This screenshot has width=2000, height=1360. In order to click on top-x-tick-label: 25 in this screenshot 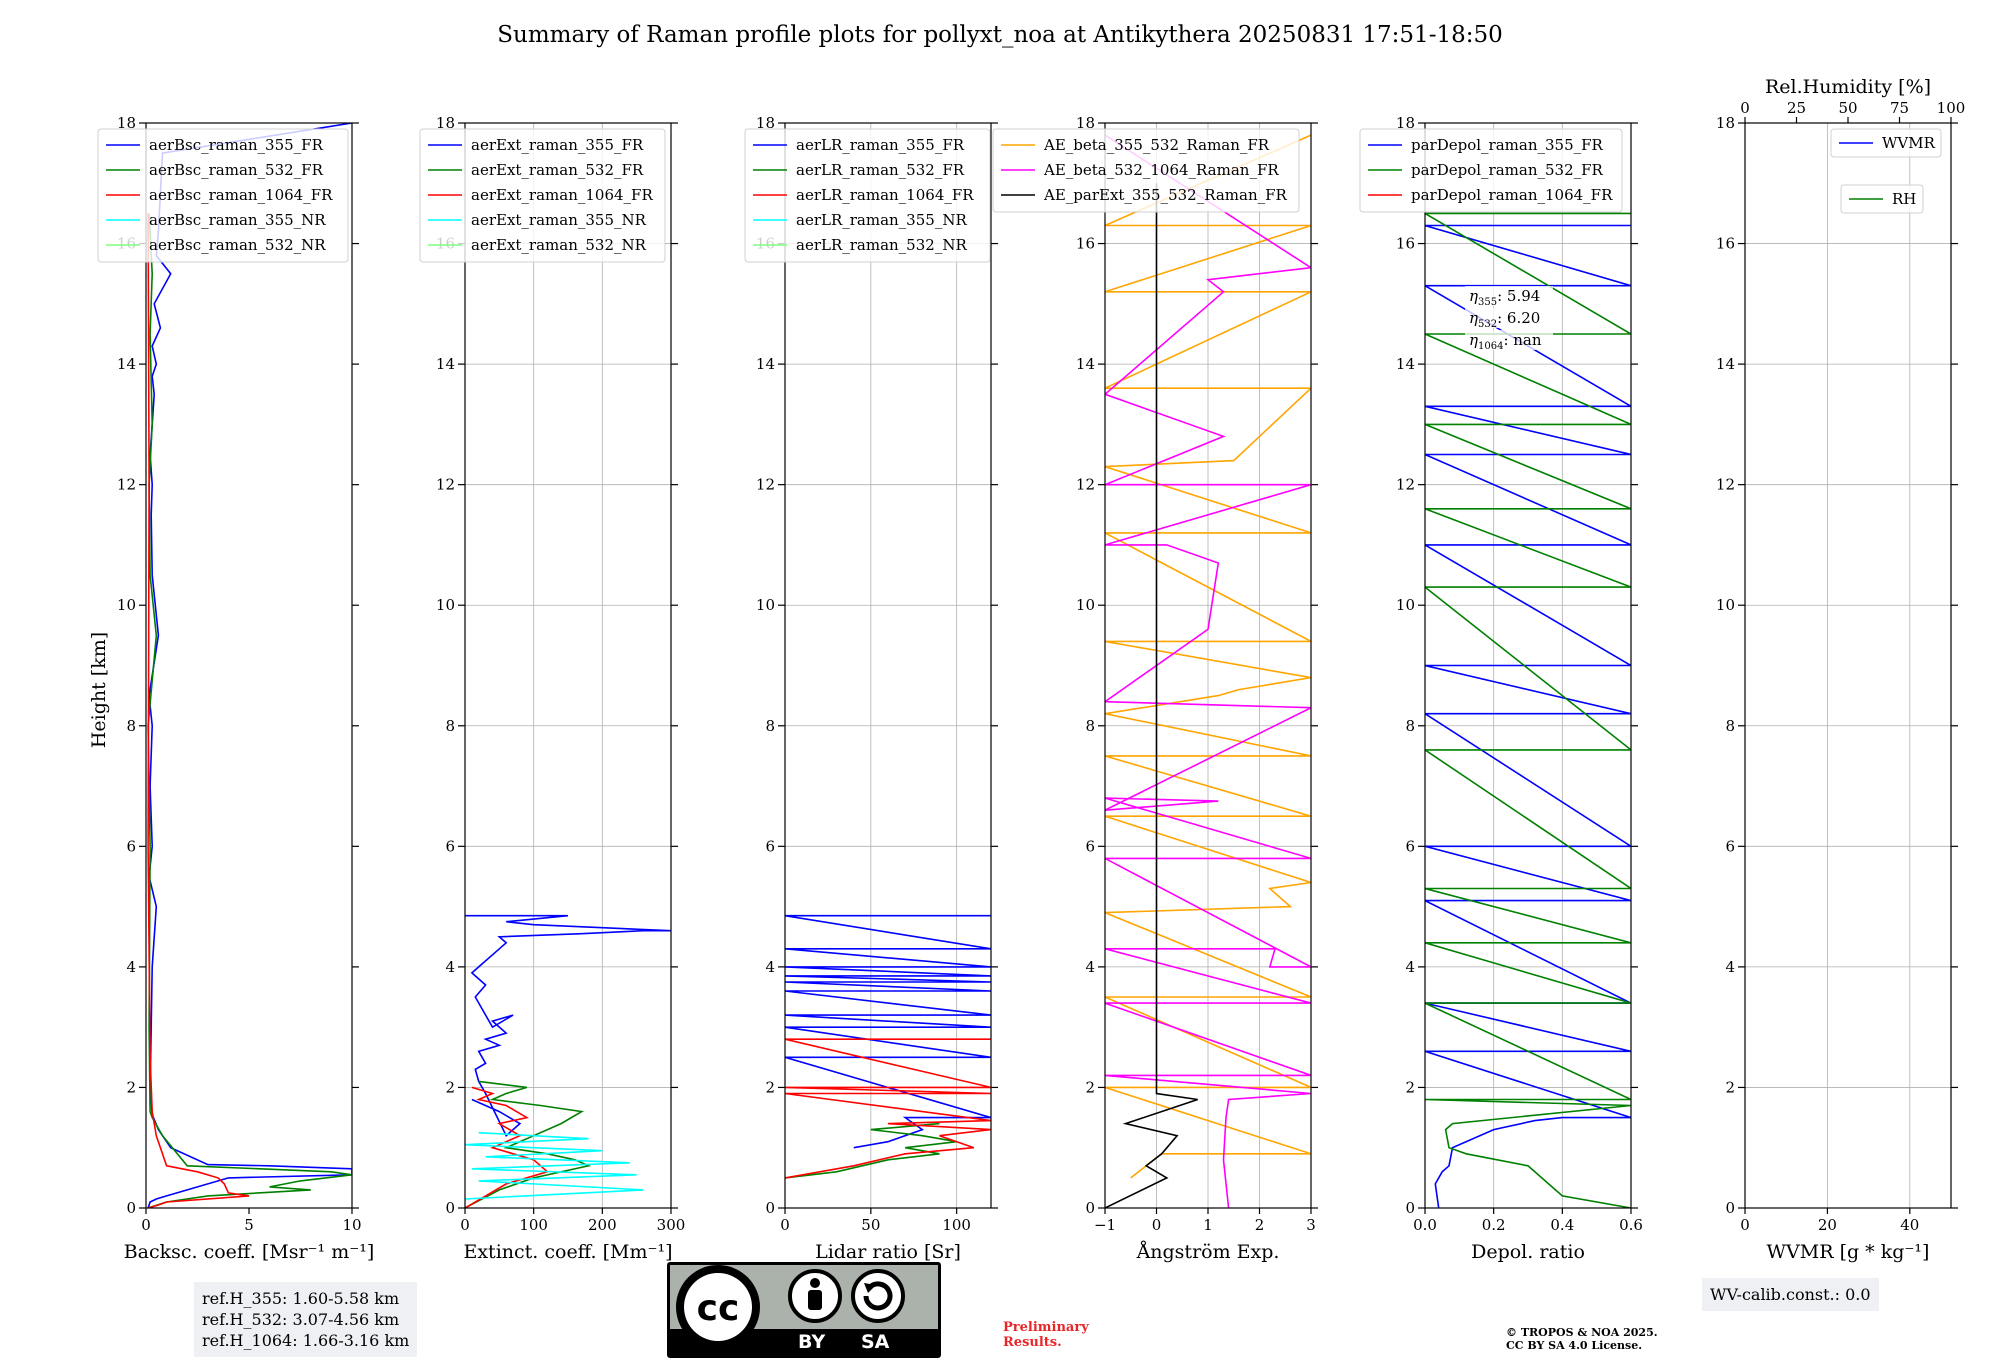, I will do `click(1796, 108)`.